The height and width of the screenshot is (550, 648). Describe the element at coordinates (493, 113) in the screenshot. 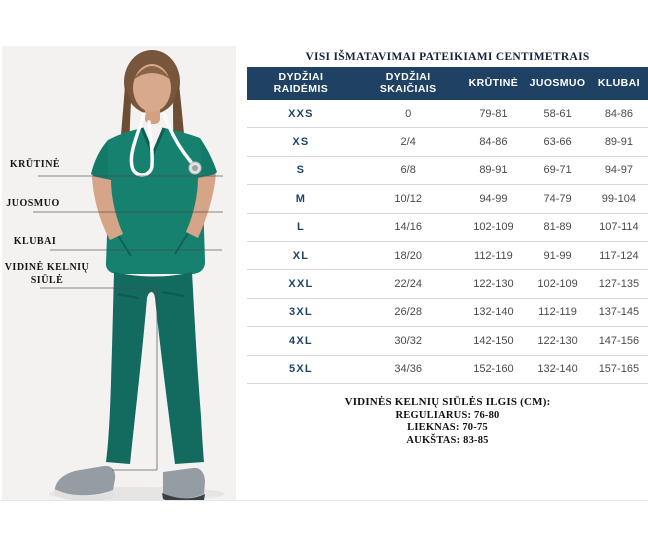

I see `chest-cell: 79-81` at that location.